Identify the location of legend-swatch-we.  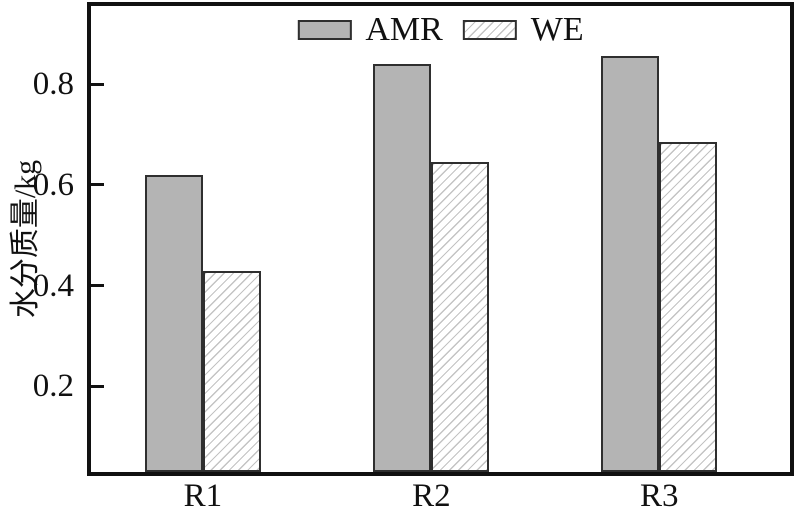
(489, 30).